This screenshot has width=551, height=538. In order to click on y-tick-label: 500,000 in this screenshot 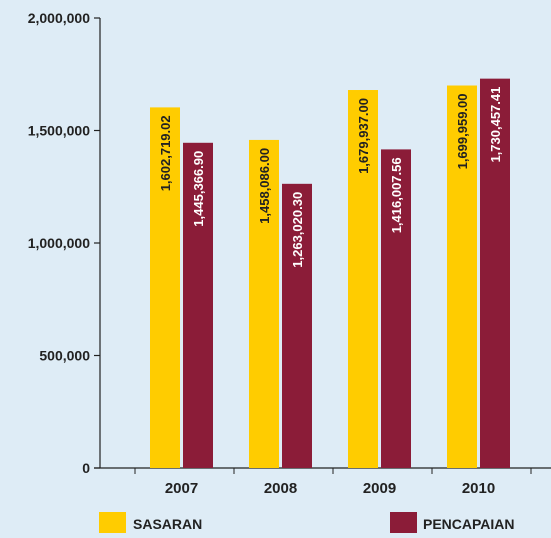, I will do `click(64, 356)`.